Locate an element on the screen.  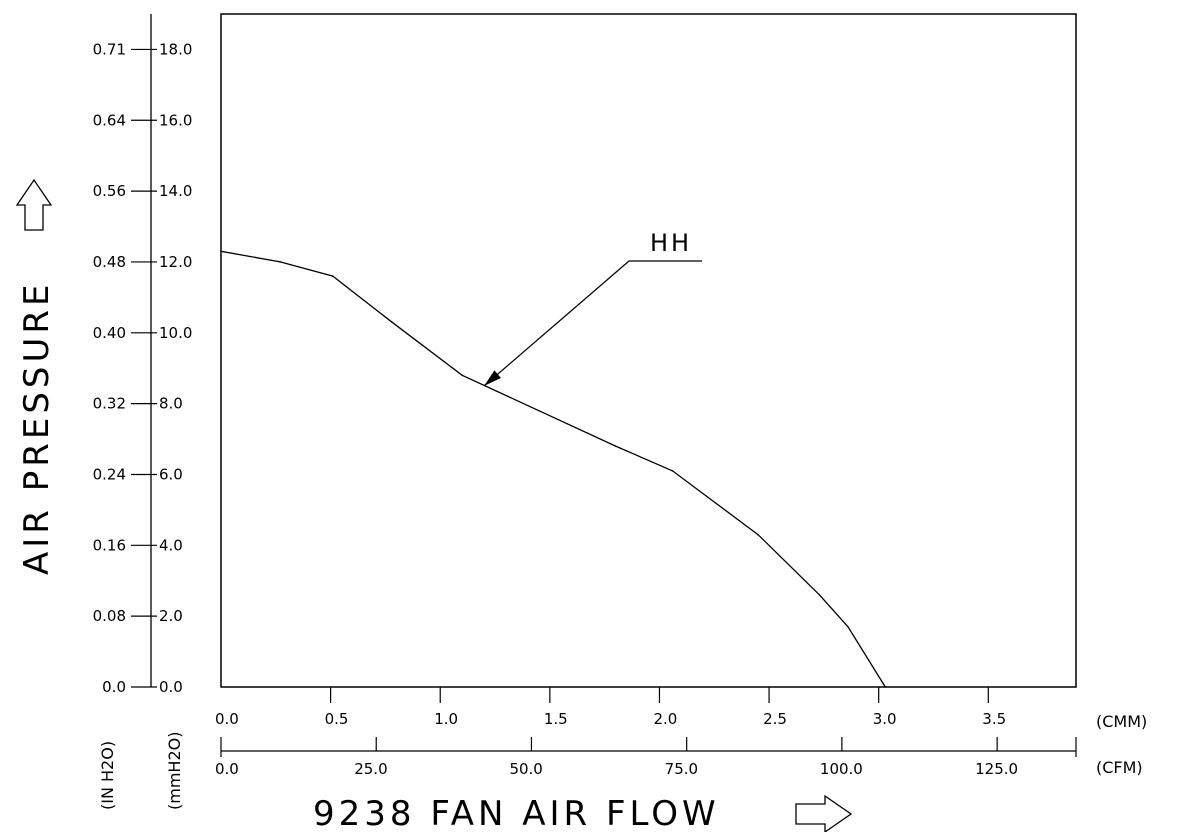
y-unit-mmh2o: (mmH2O) is located at coordinates (174, 771).